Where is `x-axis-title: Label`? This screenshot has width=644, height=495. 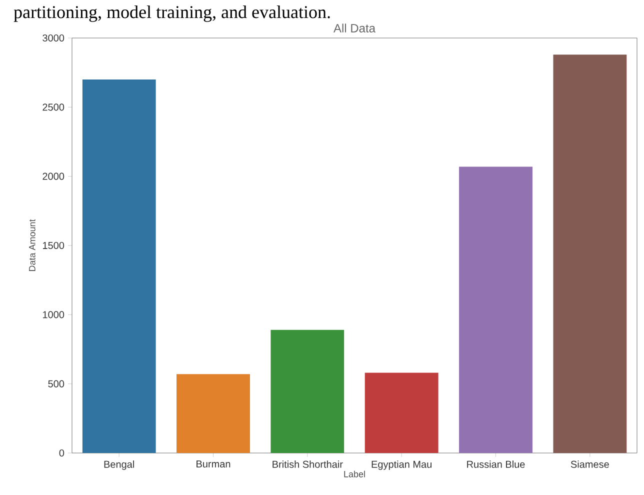
x-axis-title: Label is located at coordinates (354, 474).